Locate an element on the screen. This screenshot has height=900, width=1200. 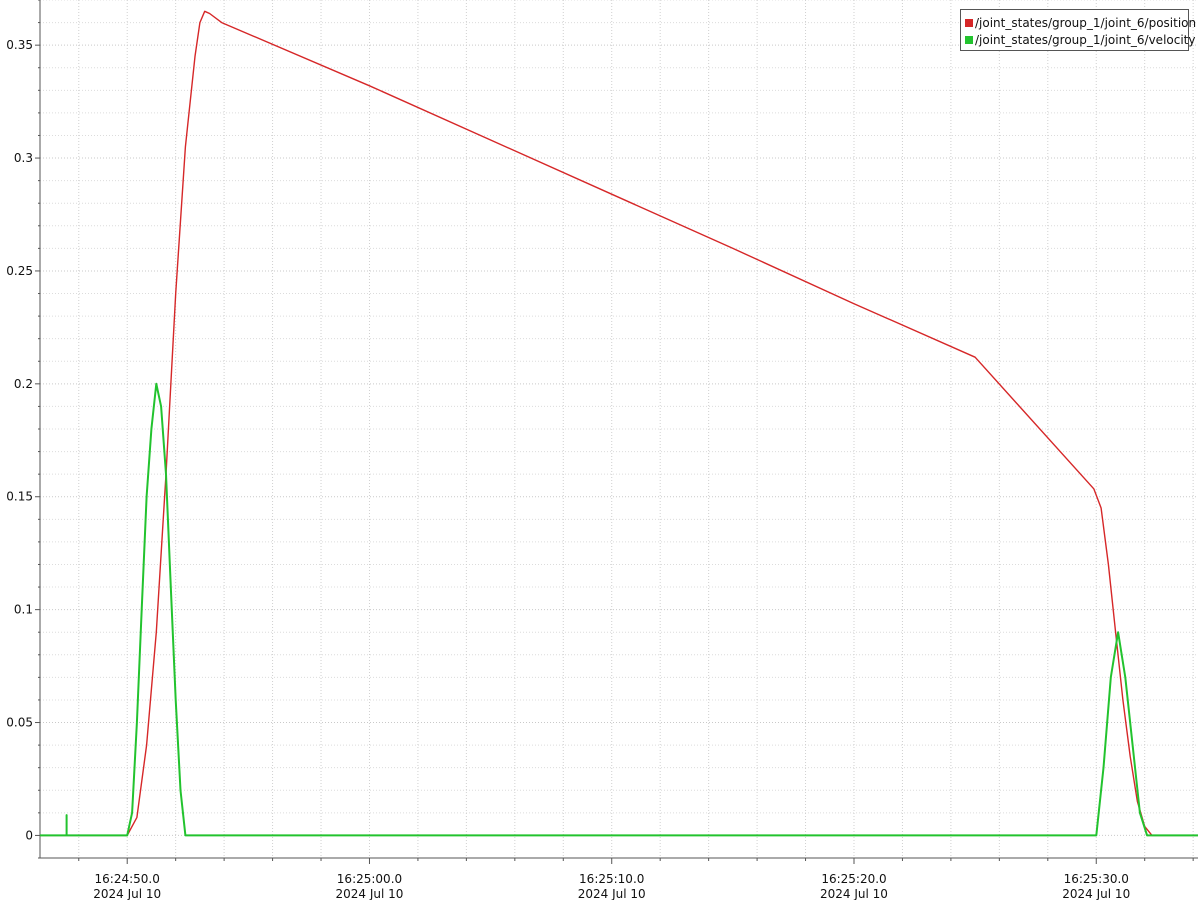
y-tick-label: 0.2 is located at coordinates (23, 384).